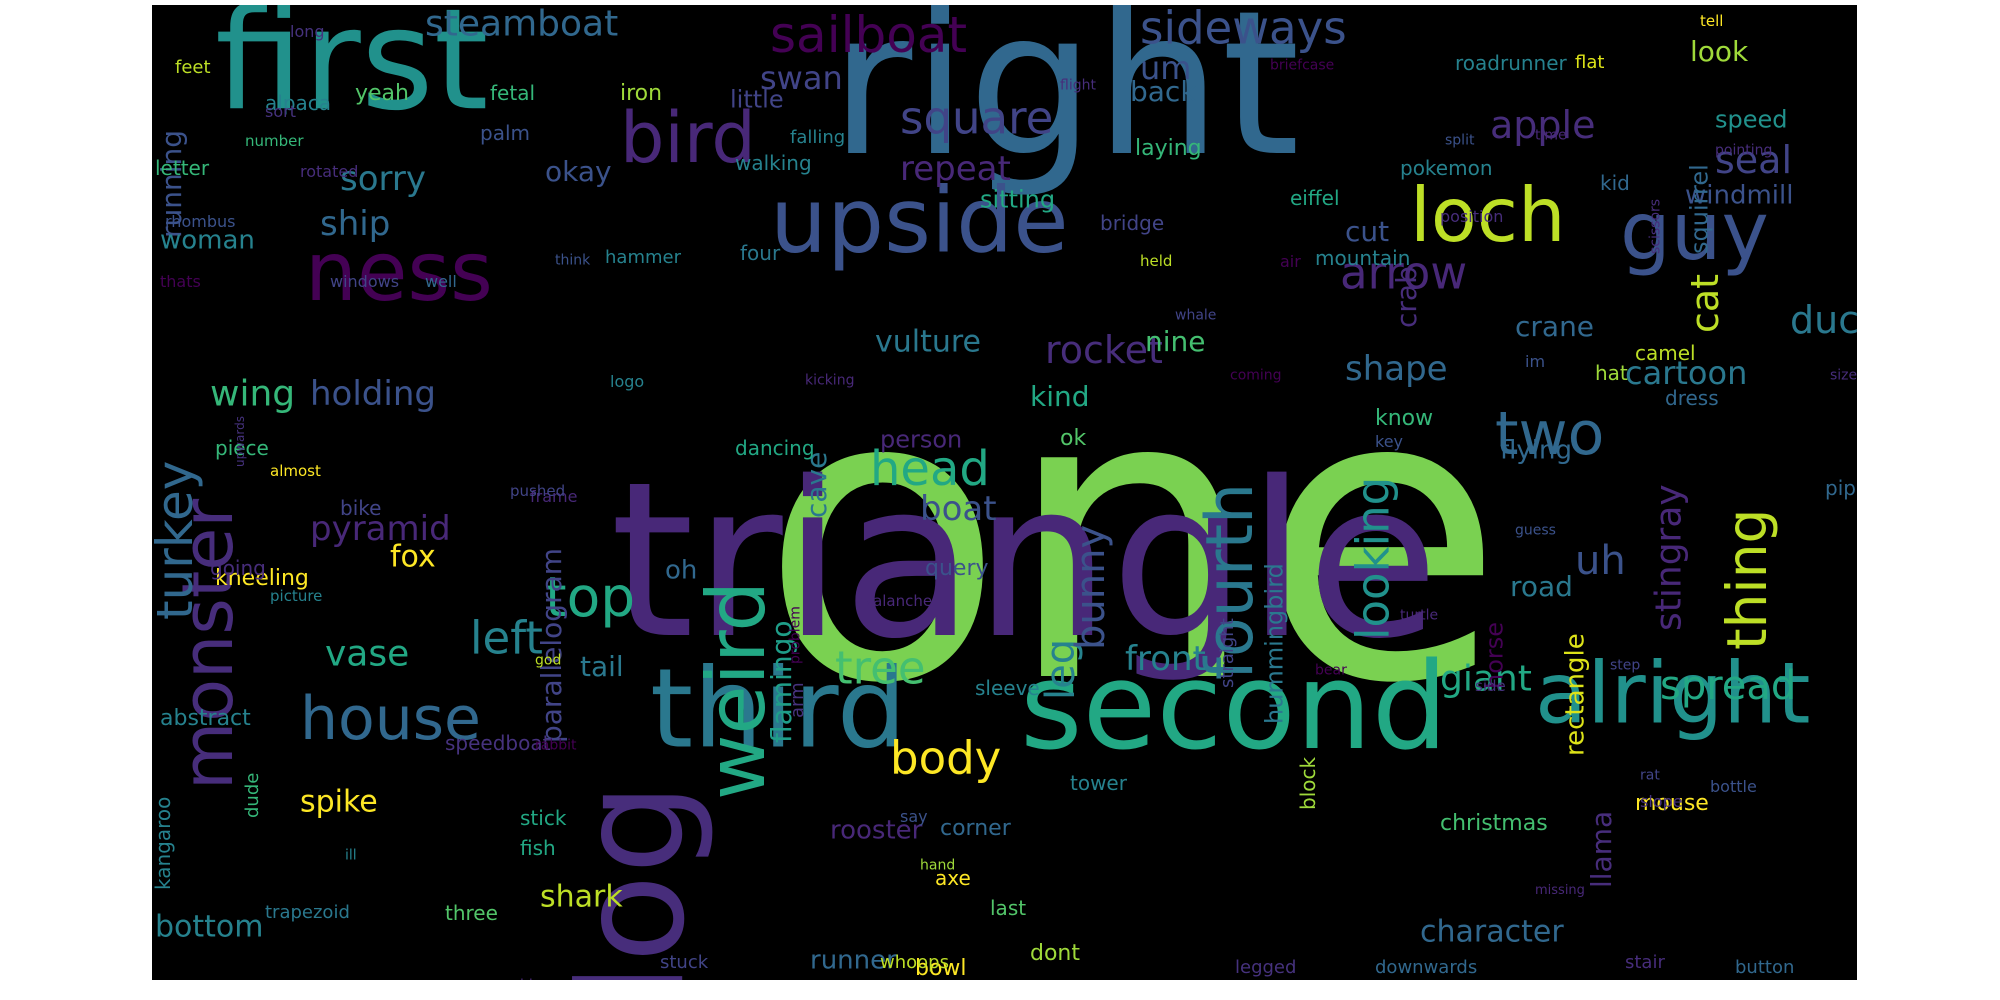 Image resolution: width=2000 pixels, height=1000 pixels. I want to click on word-steamboat: steamboat, so click(521, 24).